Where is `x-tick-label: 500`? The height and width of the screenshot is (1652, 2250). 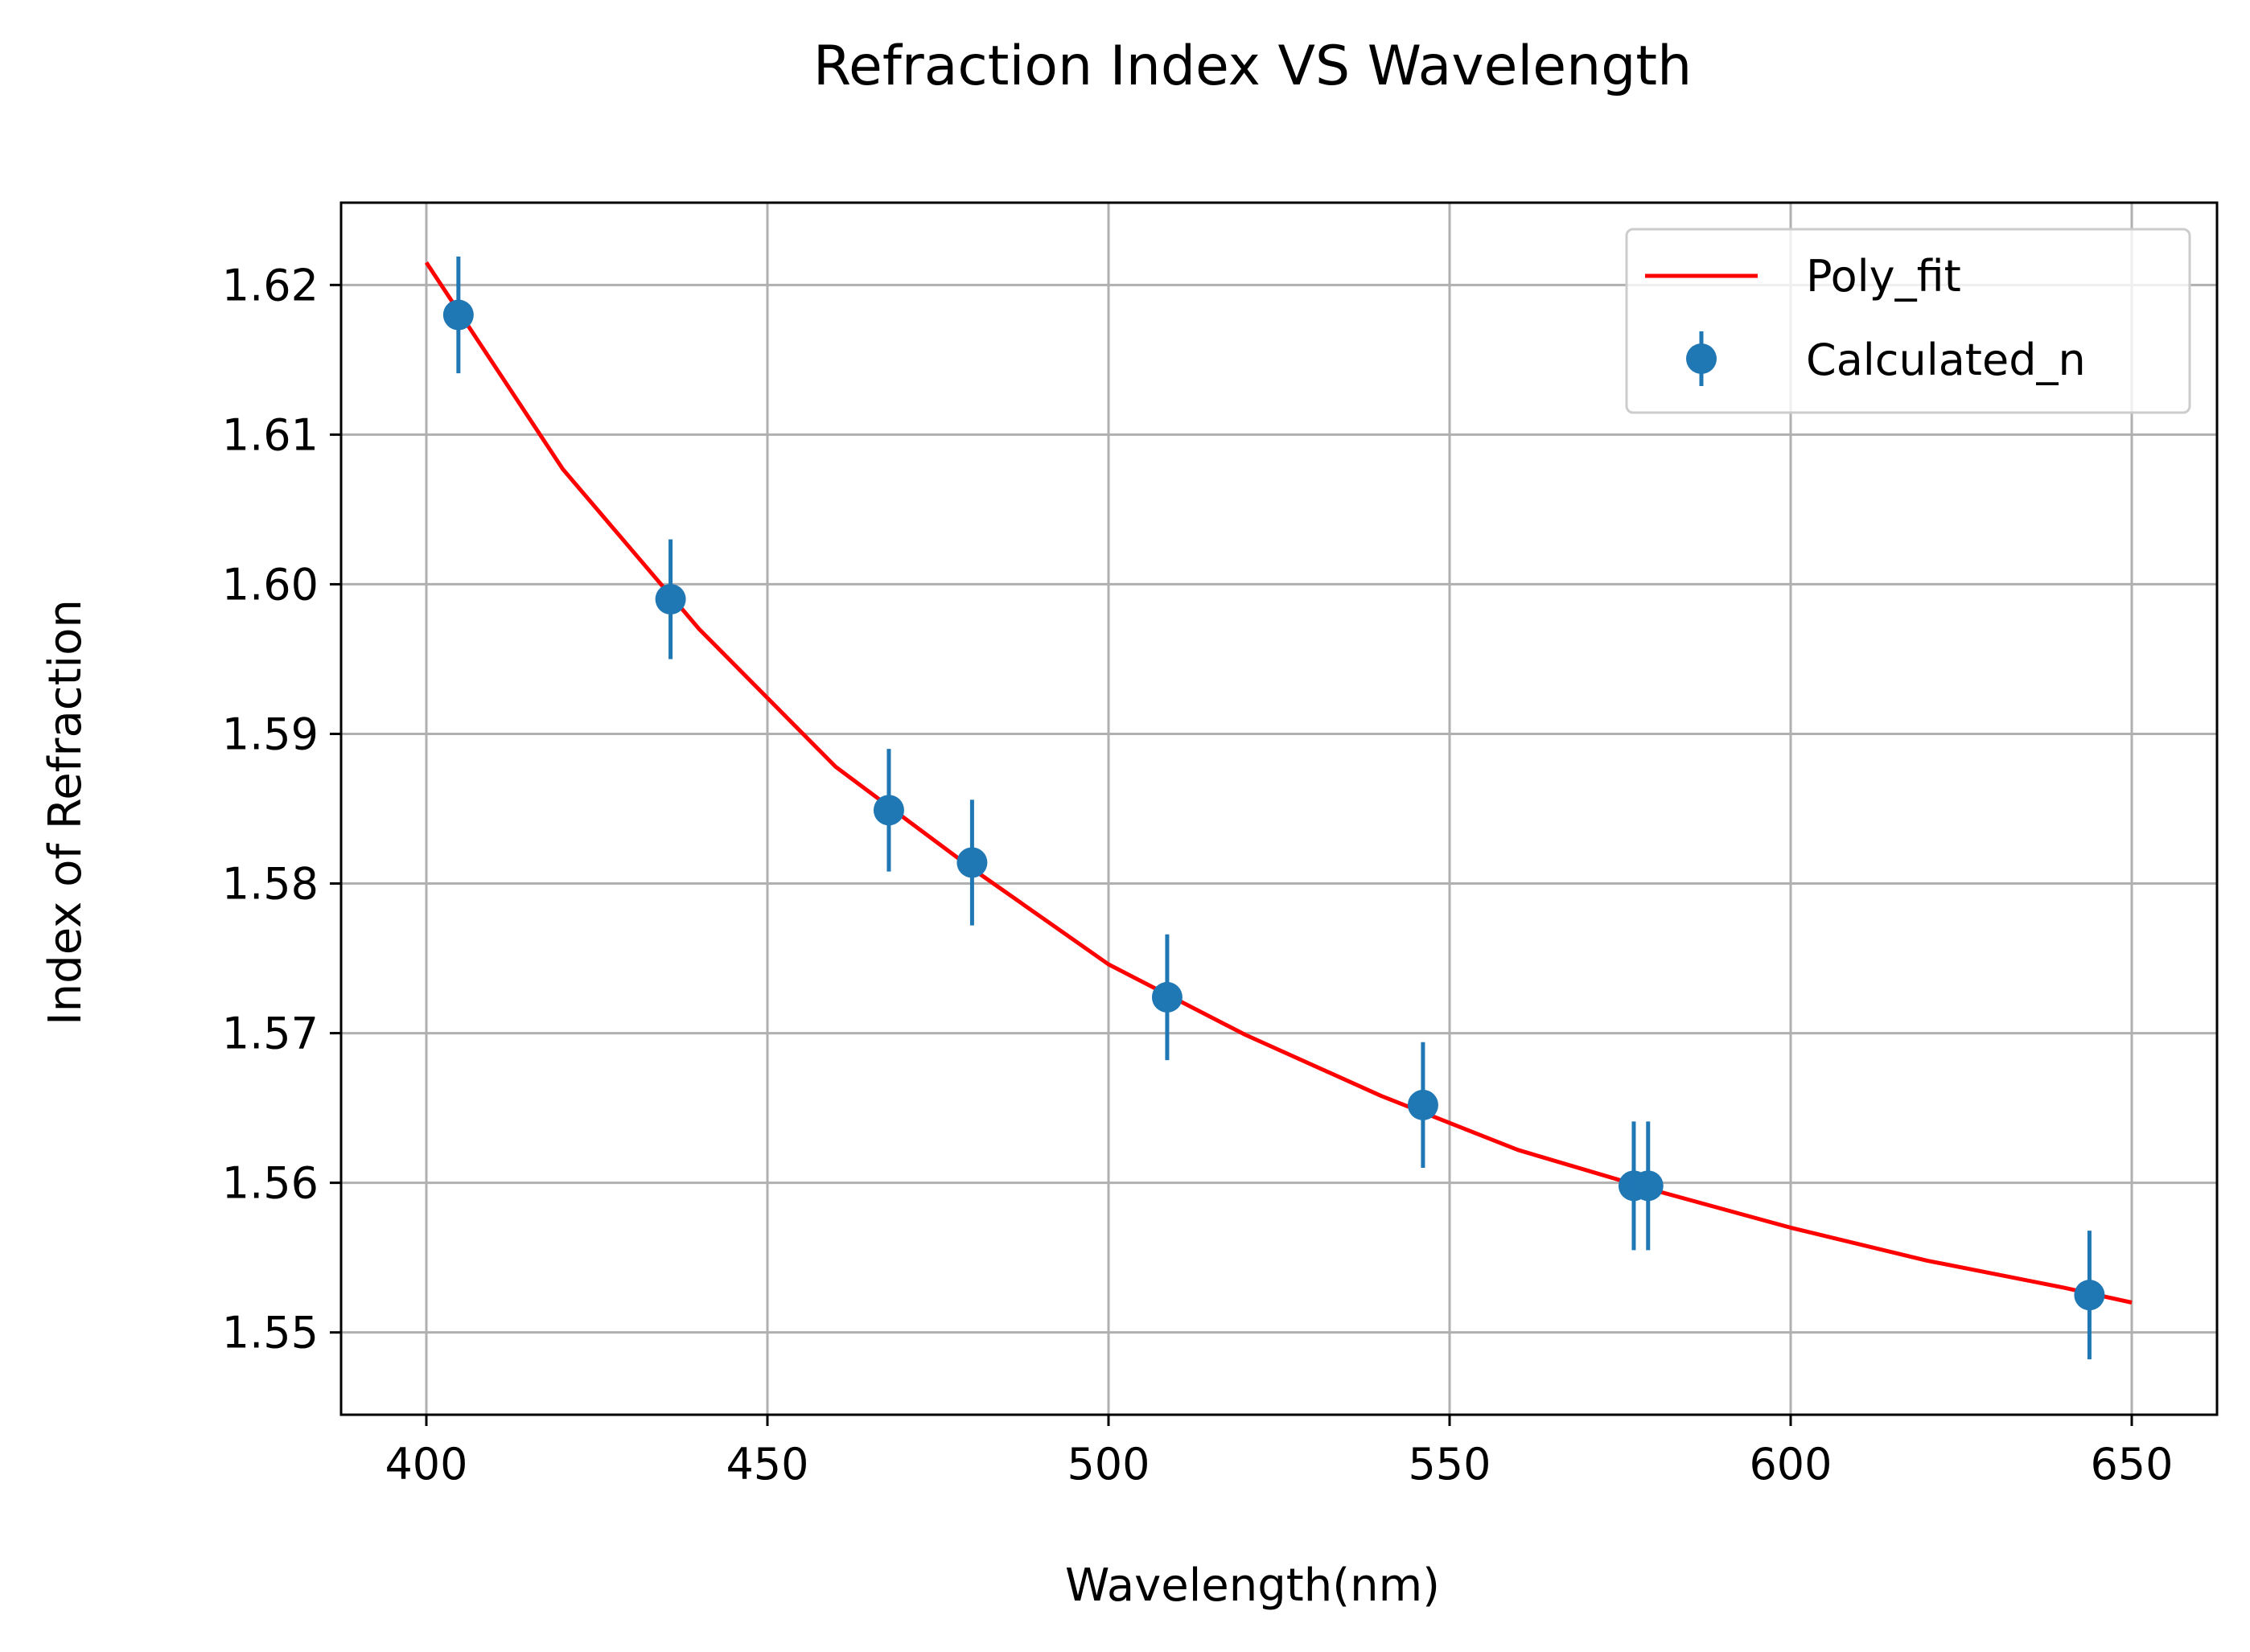 x-tick-label: 500 is located at coordinates (1108, 1464).